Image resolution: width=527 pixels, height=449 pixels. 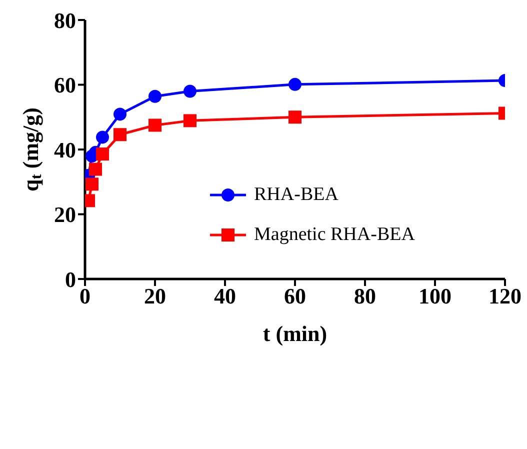 I want to click on y-tick-label: 40, so click(x=65, y=149).